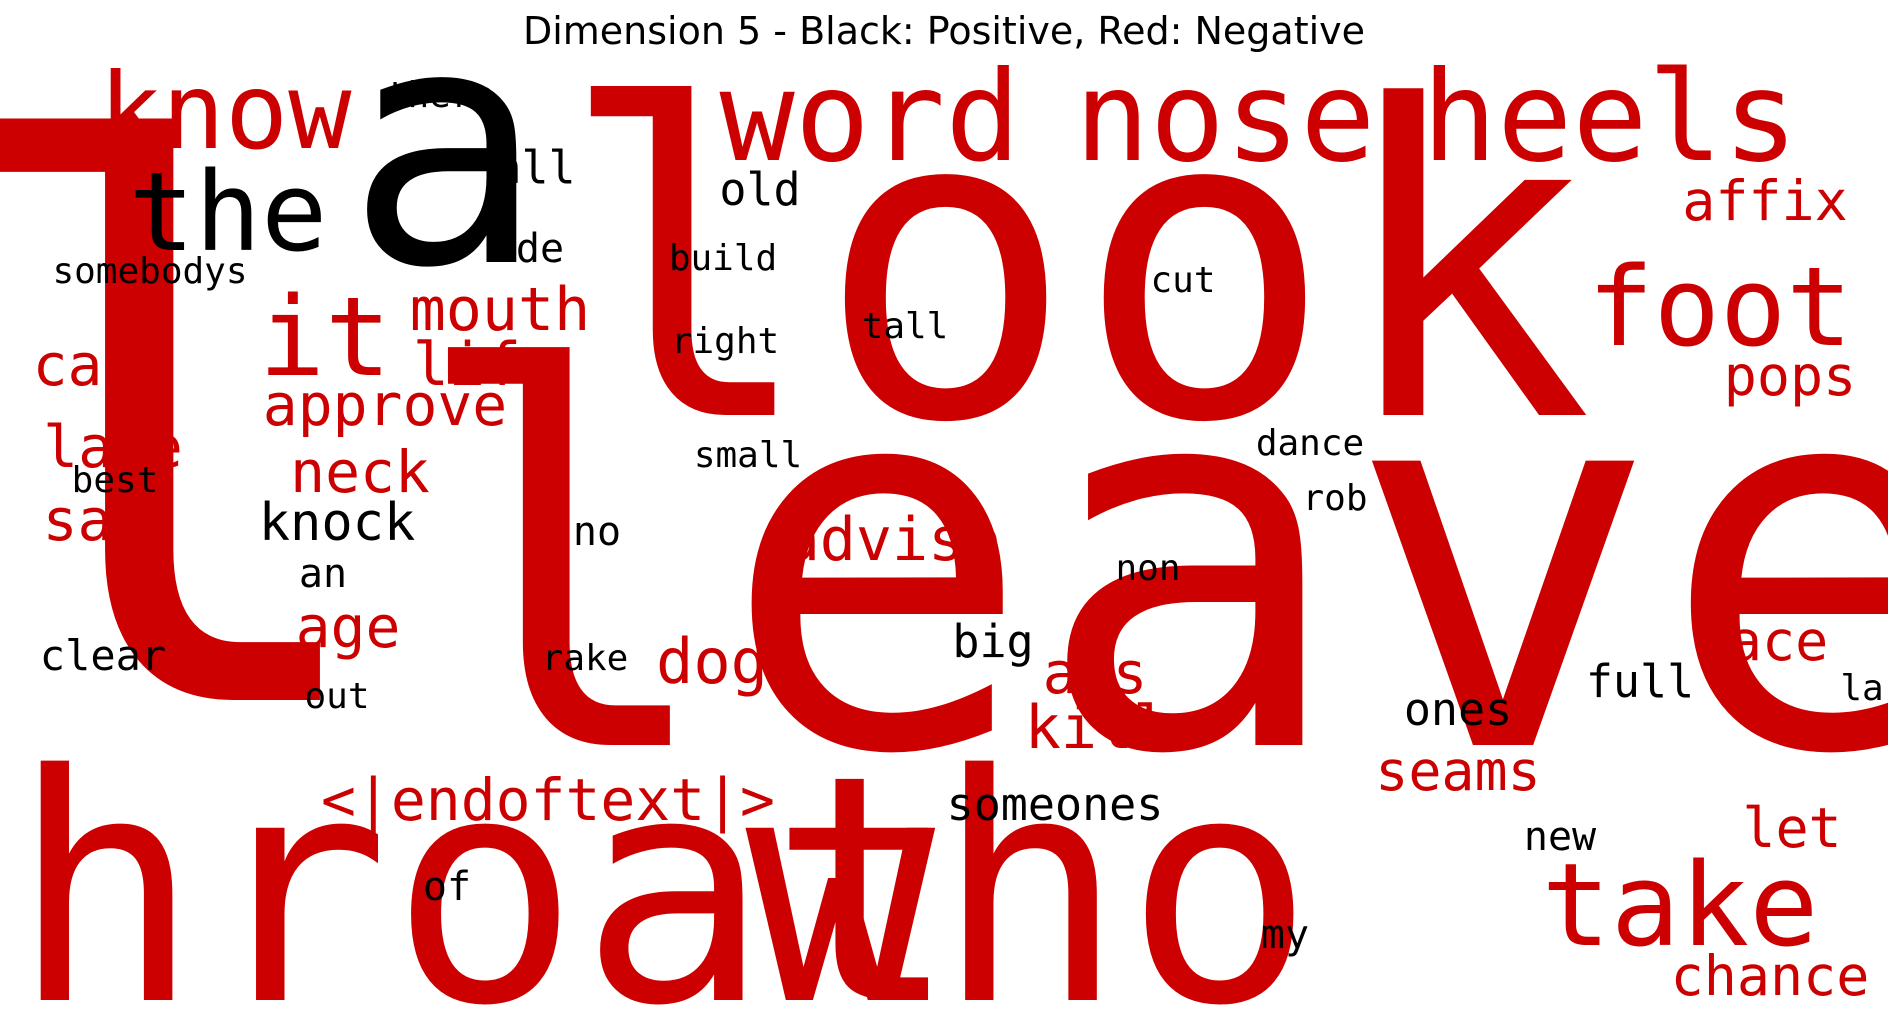 The height and width of the screenshot is (1010, 1888). Describe the element at coordinates (712, 661) in the screenshot. I see `word-dog: dog` at that location.